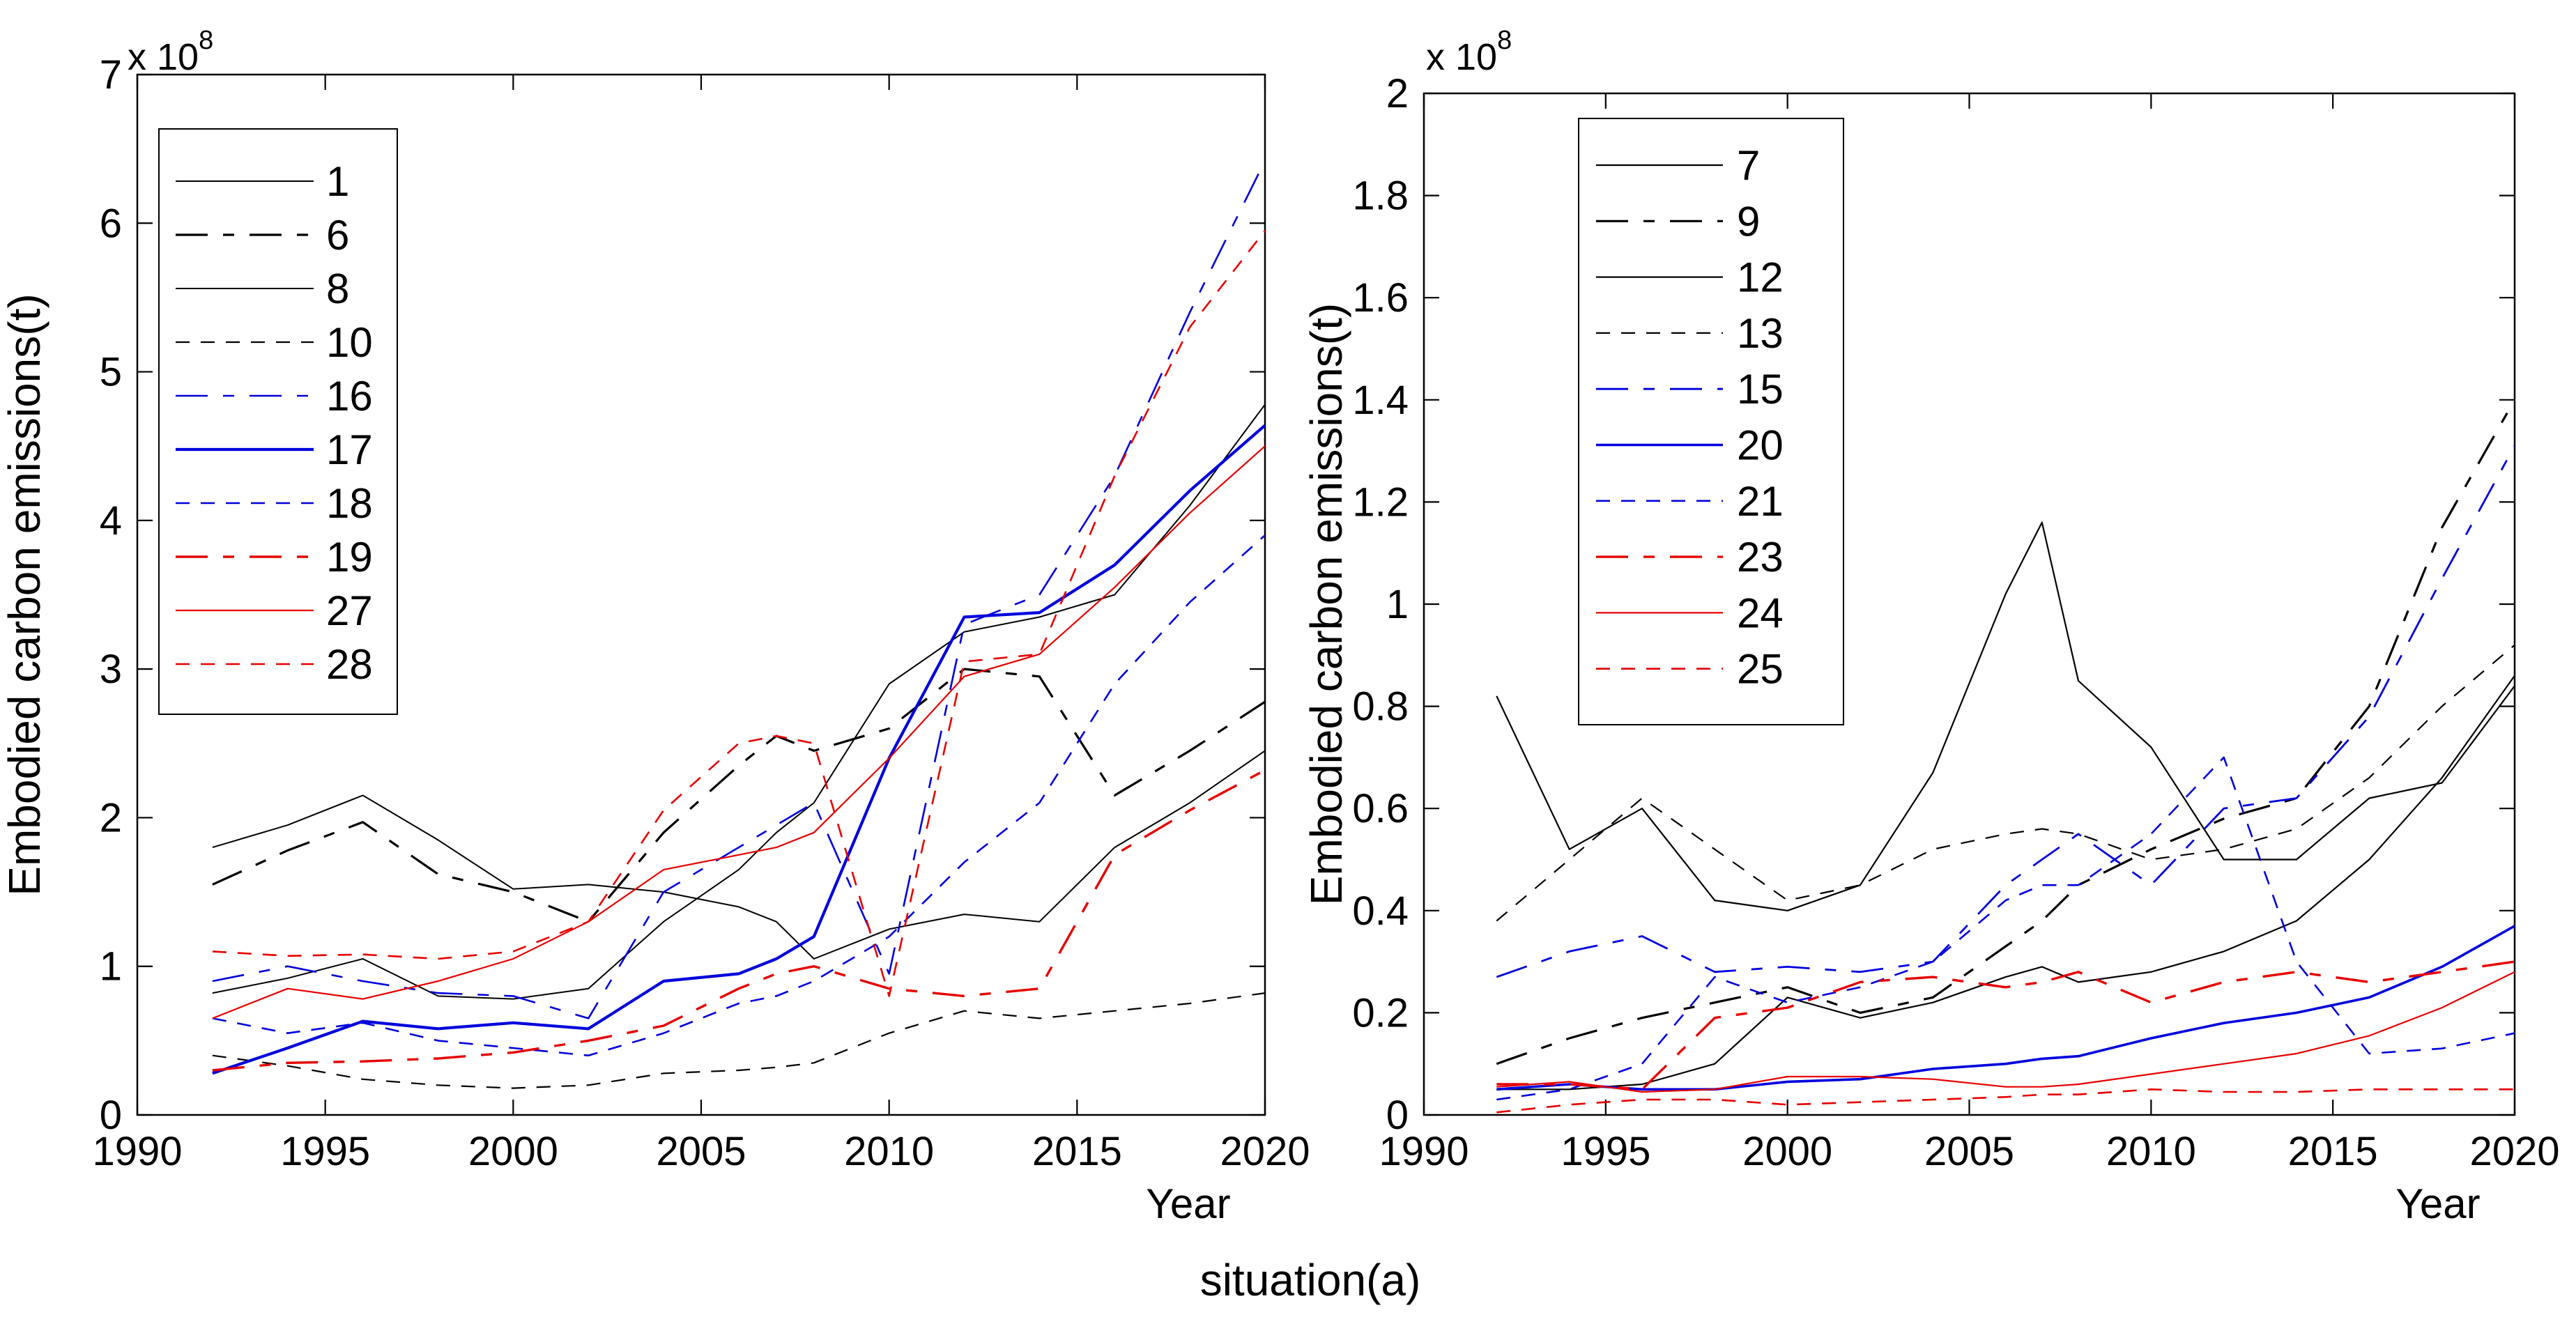  I want to click on figure-caption: situation(a), so click(1310, 1280).